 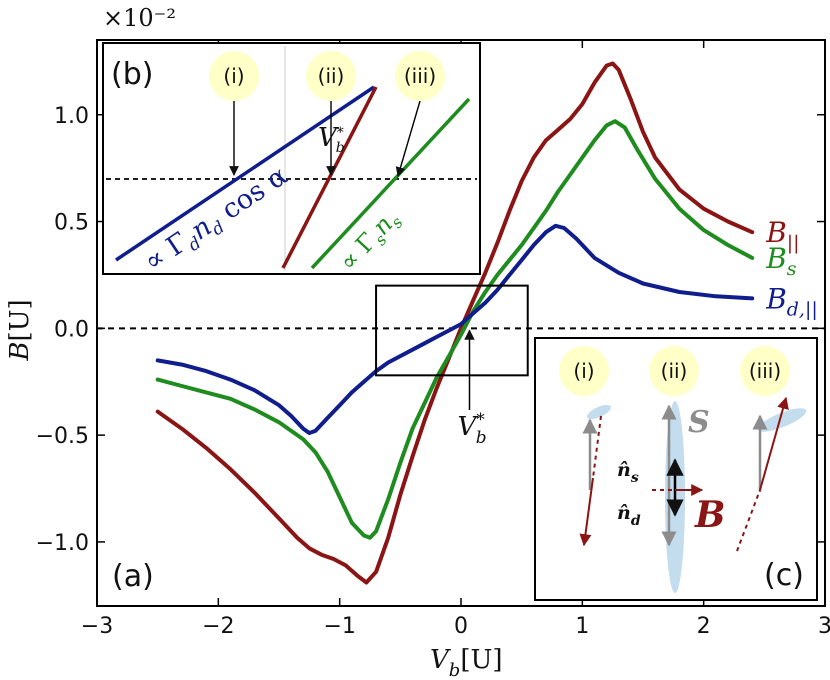 I want to click on series-label-b-parallel: B||, so click(x=782, y=235).